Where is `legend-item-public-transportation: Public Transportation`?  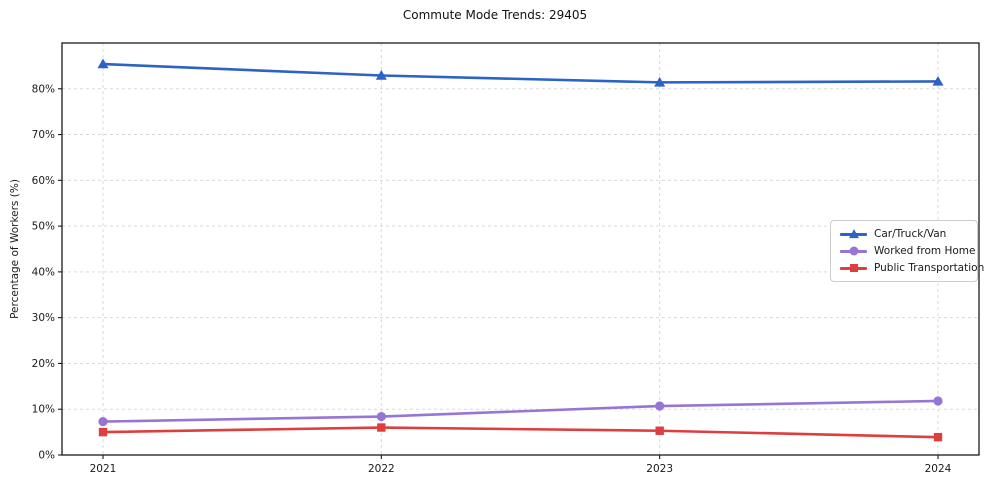 legend-item-public-transportation: Public Transportation is located at coordinates (912, 268).